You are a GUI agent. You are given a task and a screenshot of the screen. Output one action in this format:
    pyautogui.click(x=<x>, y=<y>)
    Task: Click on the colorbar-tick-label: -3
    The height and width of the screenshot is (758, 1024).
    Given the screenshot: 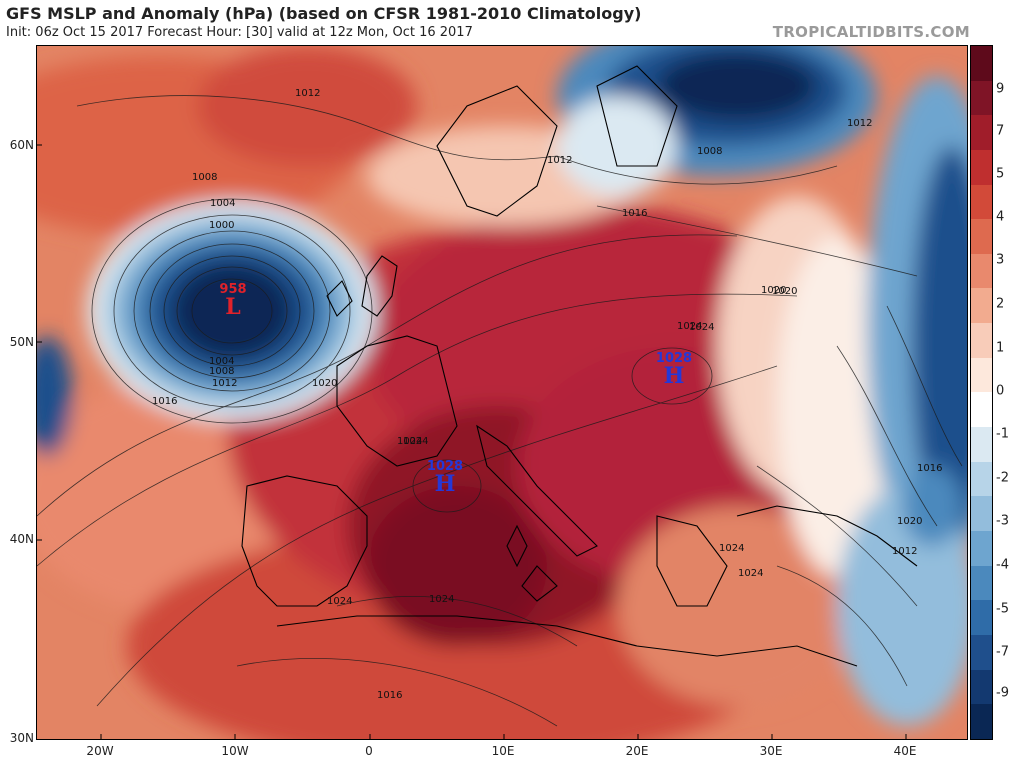 What is the action you would take?
    pyautogui.click(x=1002, y=521)
    